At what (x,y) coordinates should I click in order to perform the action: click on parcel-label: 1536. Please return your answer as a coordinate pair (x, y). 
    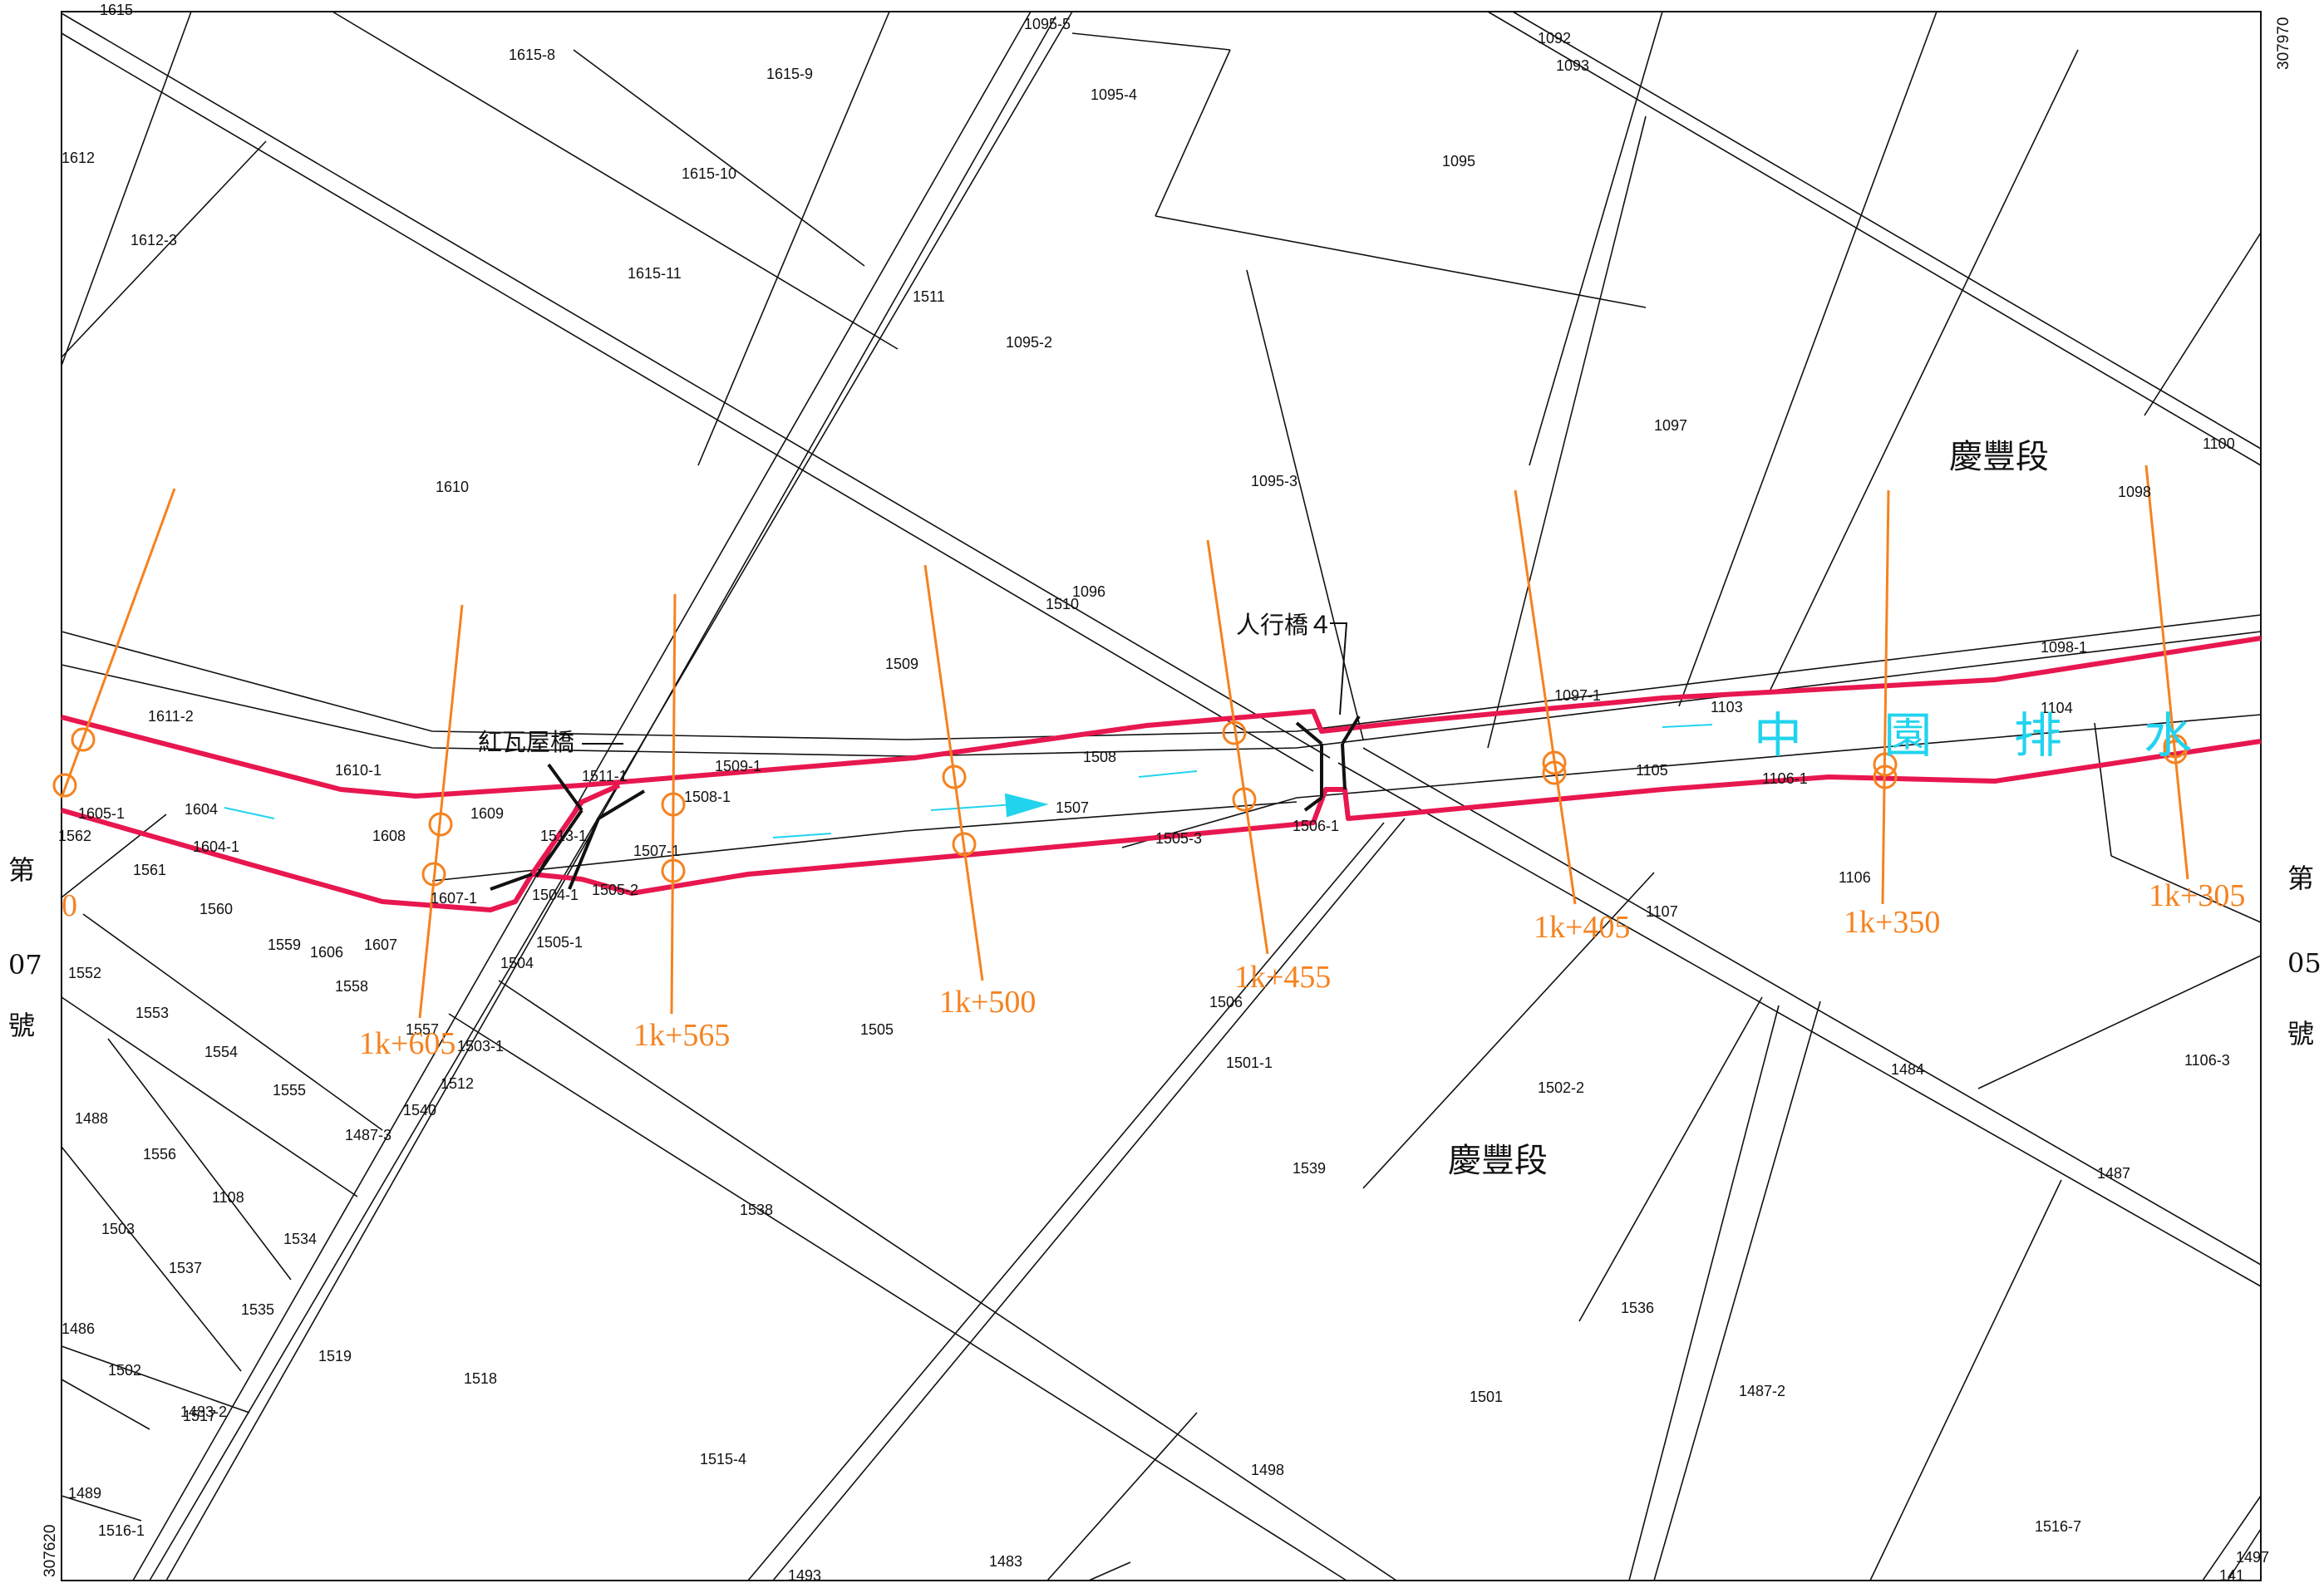
    Looking at the image, I should click on (1637, 1308).